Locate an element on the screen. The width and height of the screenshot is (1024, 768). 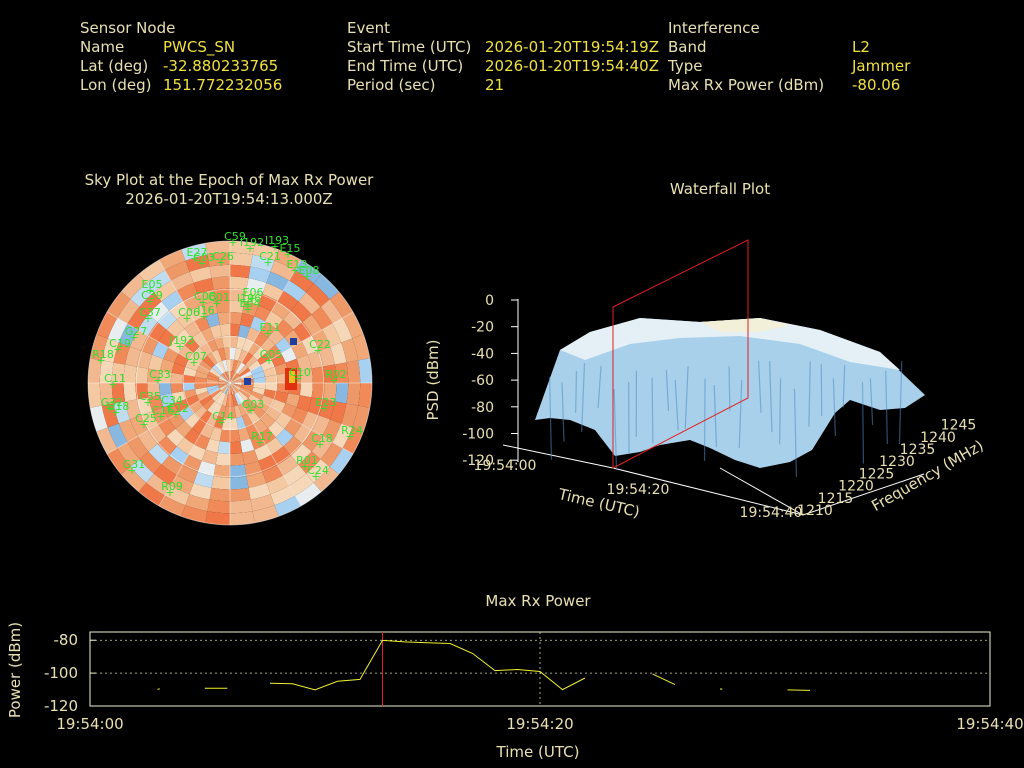
waterfall-freq-tick-label: 1215 is located at coordinates (836, 499).